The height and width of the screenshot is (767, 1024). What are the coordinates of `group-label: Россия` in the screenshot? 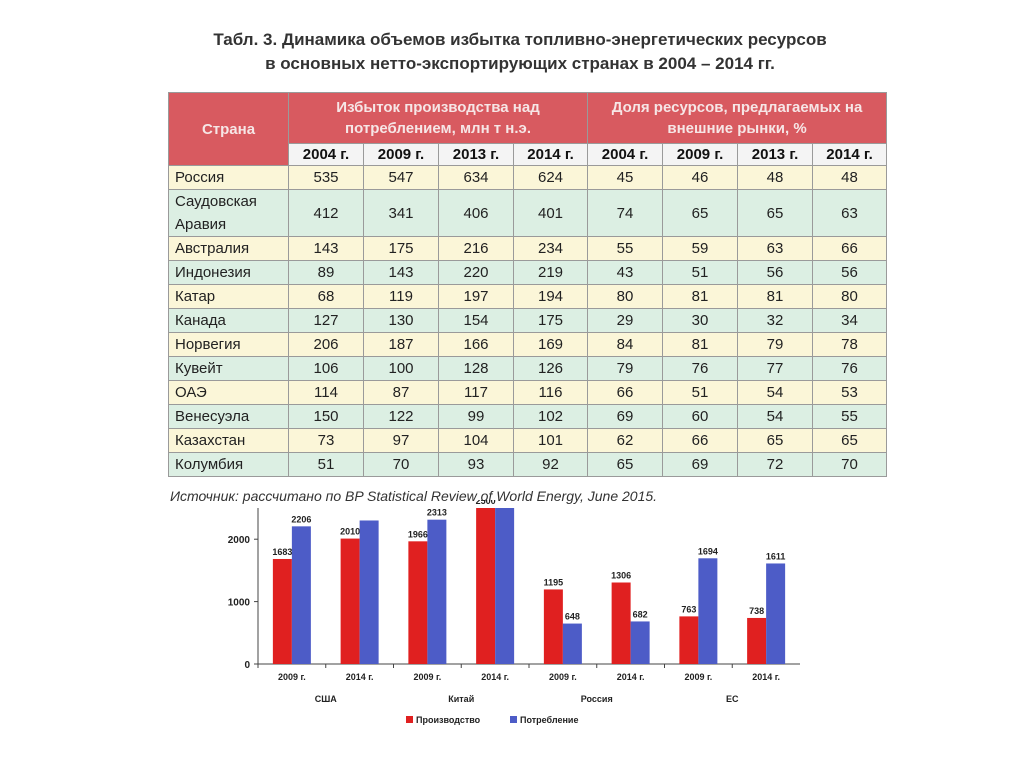 It's located at (597, 699).